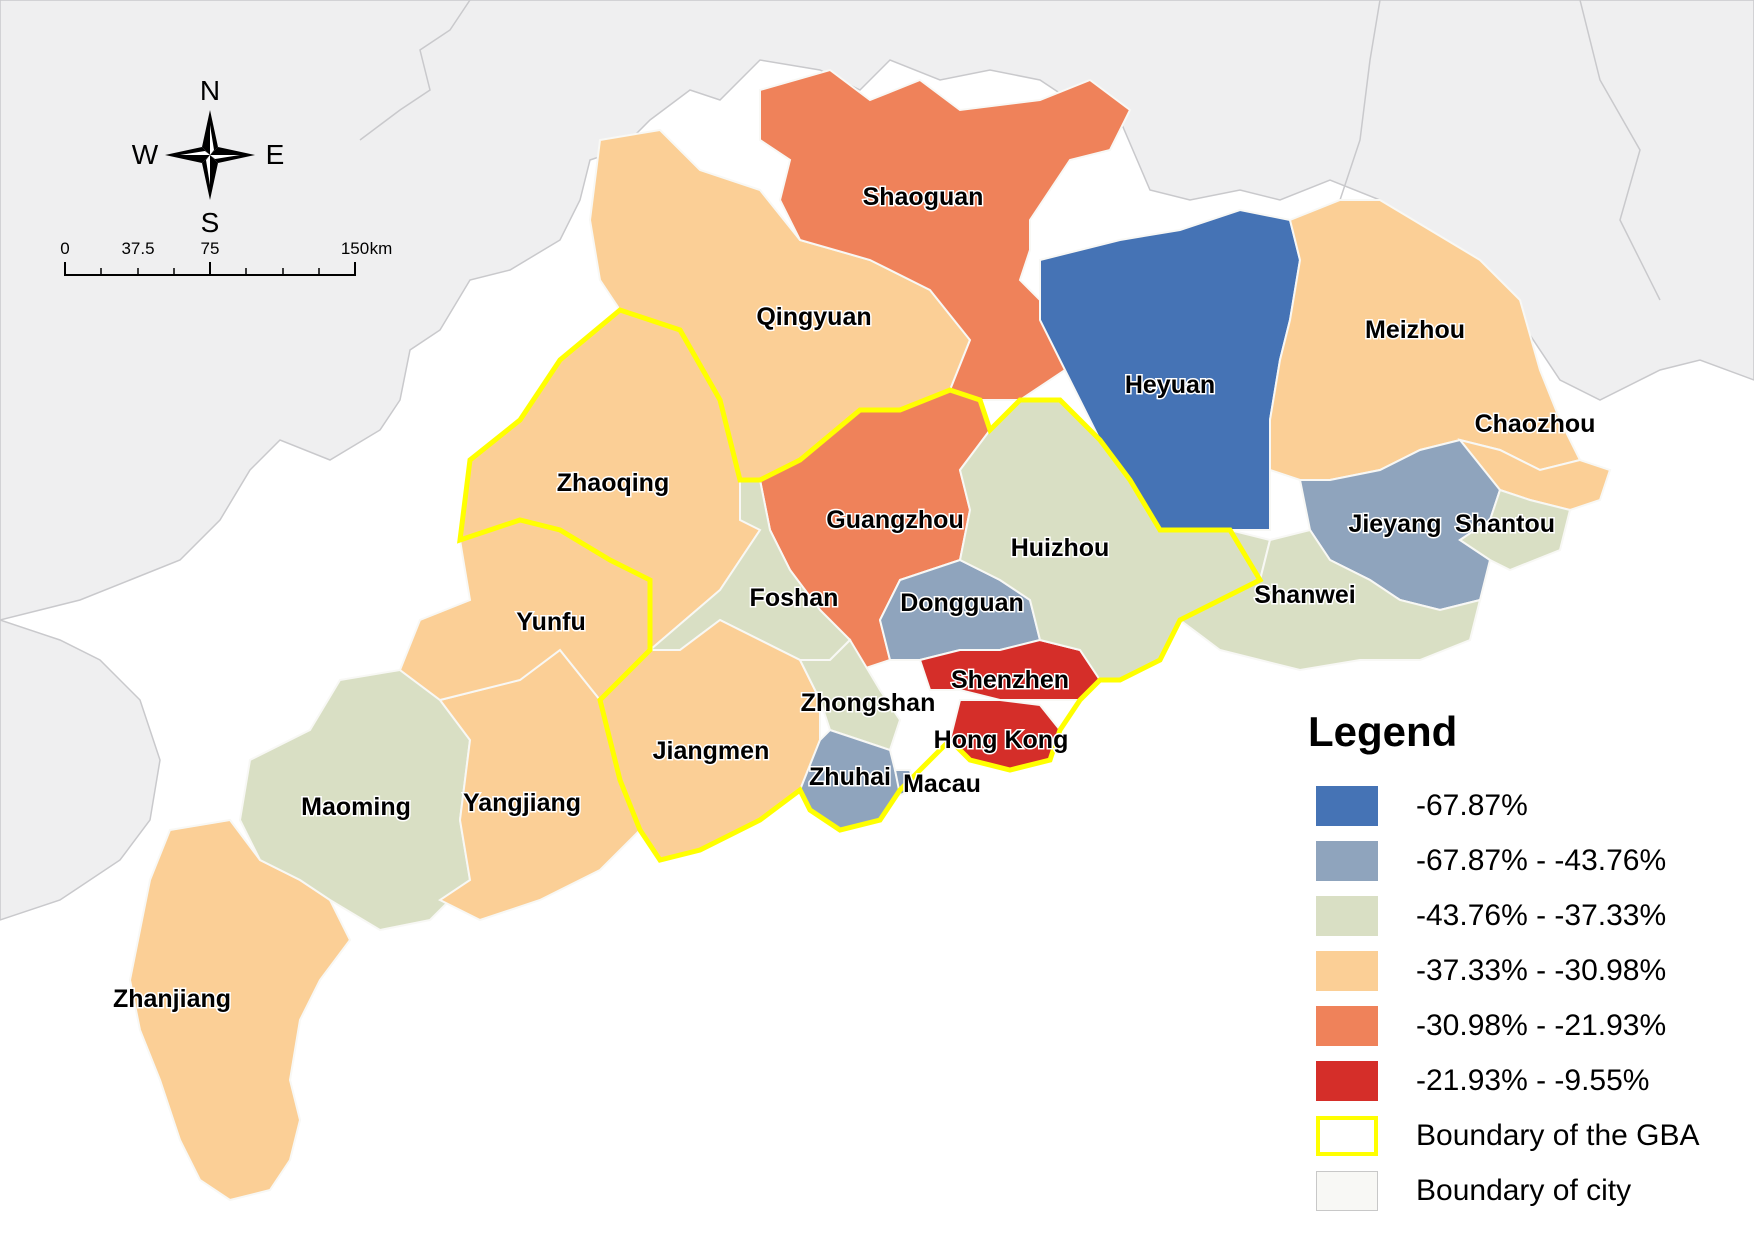  I want to click on label-maoming: Maoming, so click(356, 807).